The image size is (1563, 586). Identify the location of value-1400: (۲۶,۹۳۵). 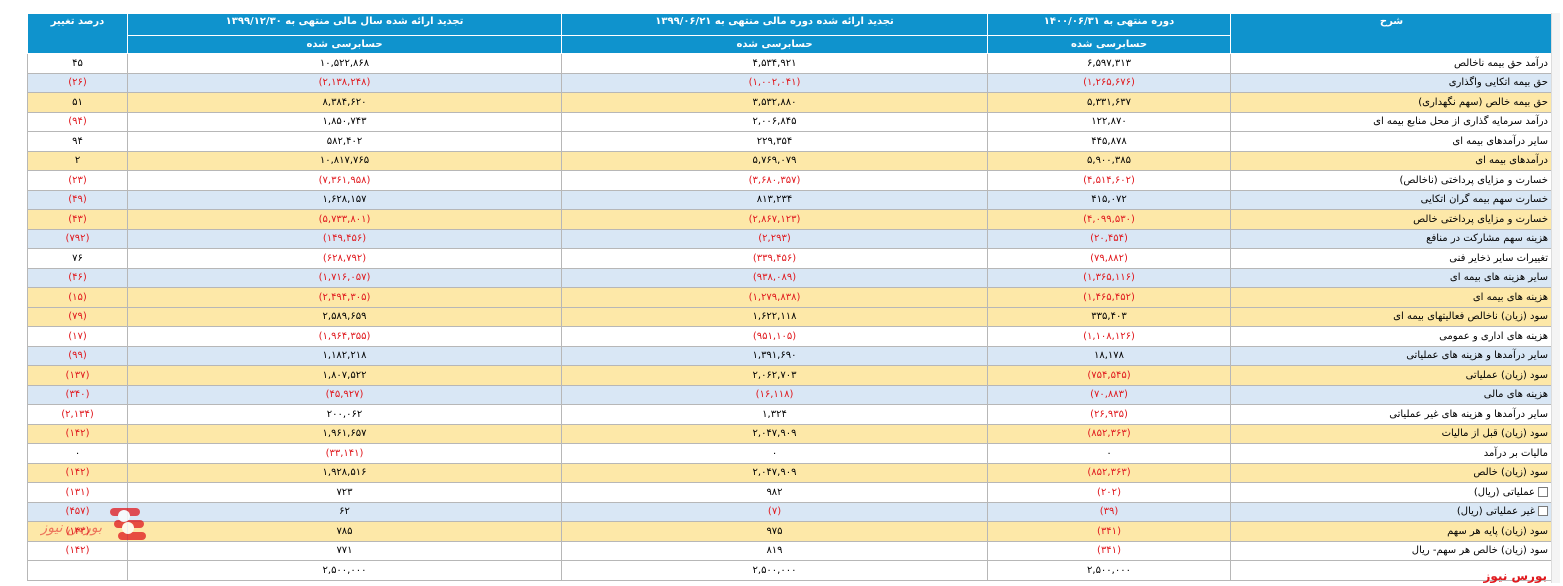
(1109, 414).